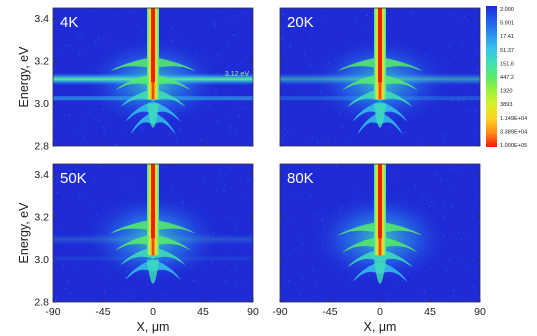 This screenshot has height=336, width=537. Describe the element at coordinates (507, 37) in the screenshot. I see `colorbar-tick-label: 17.41` at that location.